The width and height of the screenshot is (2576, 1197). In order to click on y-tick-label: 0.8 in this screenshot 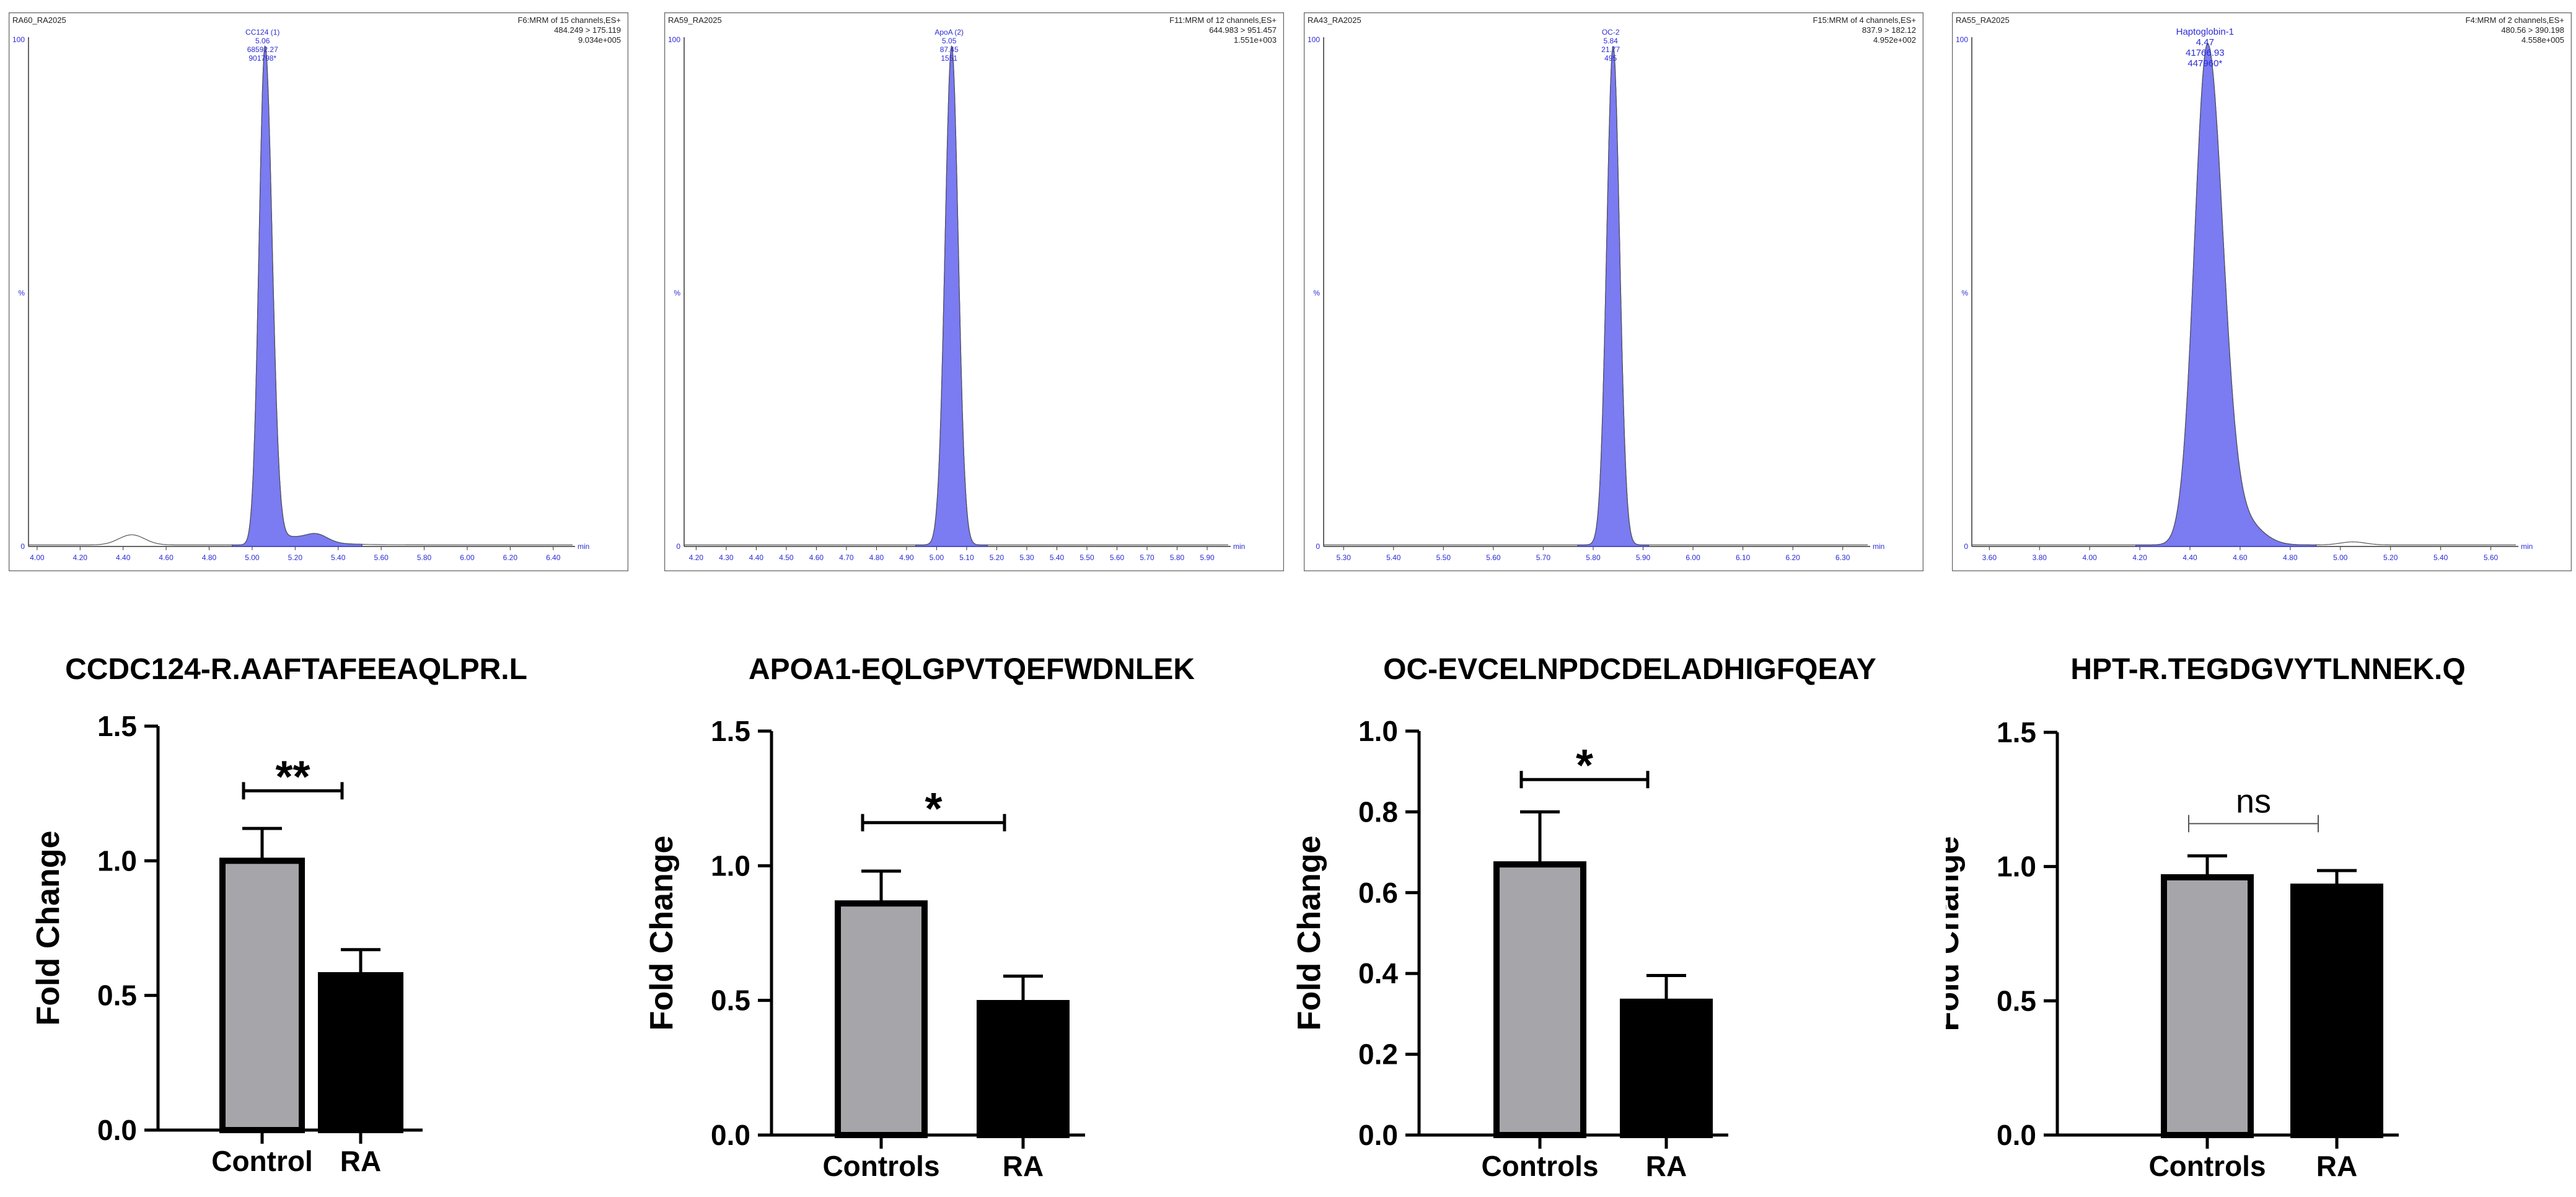, I will do `click(1378, 812)`.